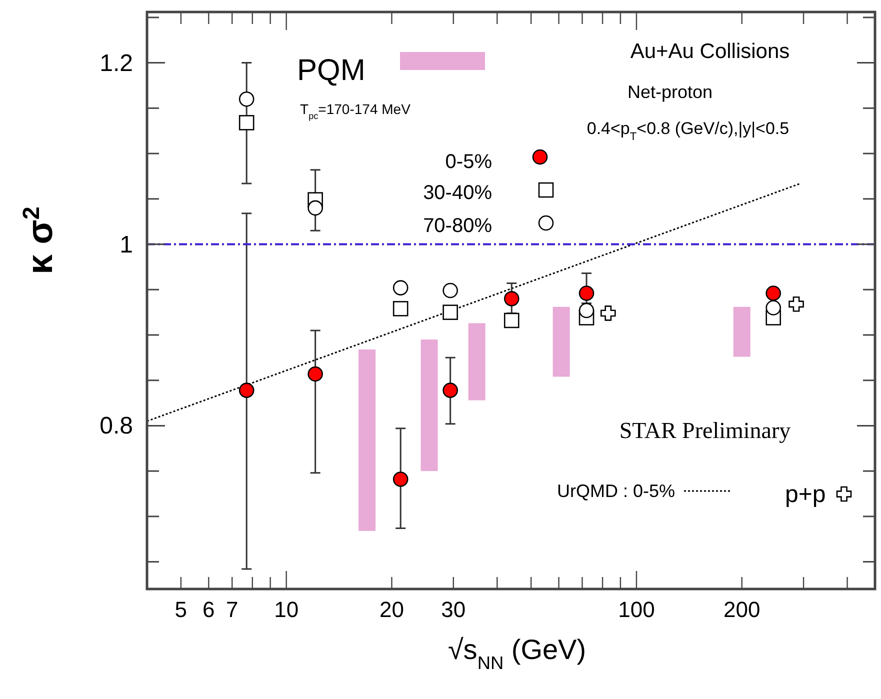 This screenshot has width=881, height=699. I want to click on legend-label: UrQMD : 0-5%, so click(616, 491).